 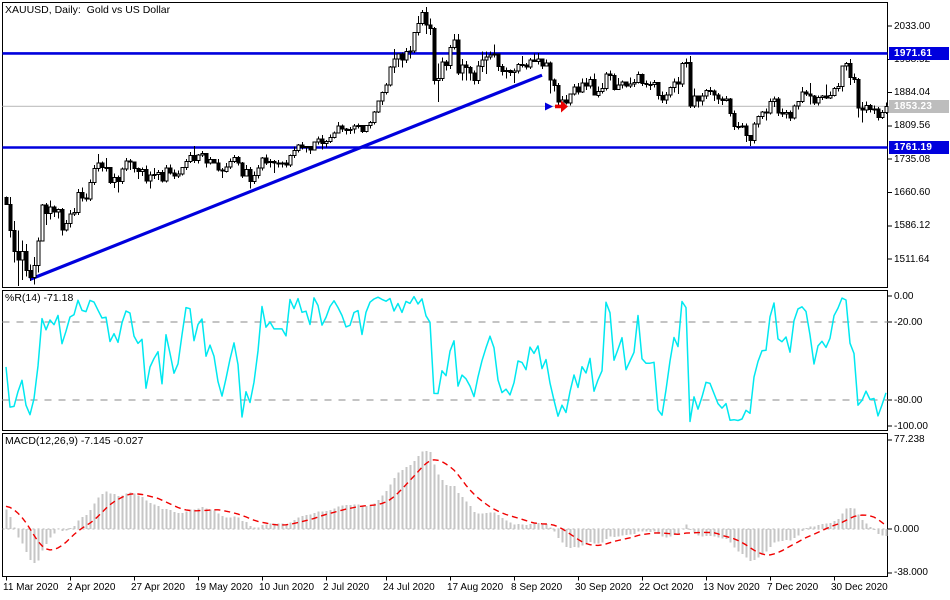 What do you see at coordinates (912, 126) in the screenshot?
I see `price-tick-label: 1809.56` at bounding box center [912, 126].